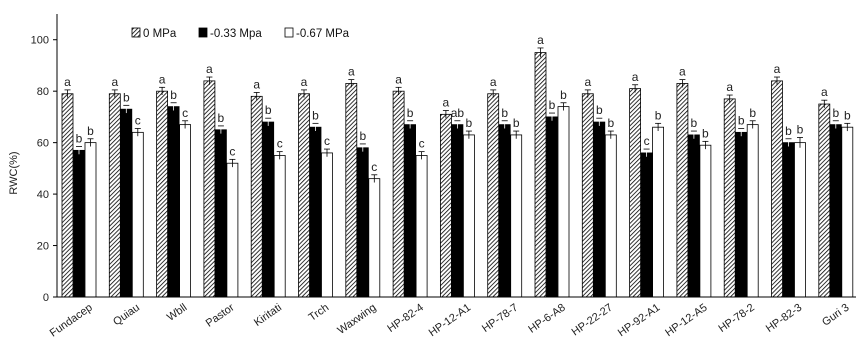 The width and height of the screenshot is (856, 358). Describe the element at coordinates (458, 113) in the screenshot. I see `significance-label: ab` at that location.